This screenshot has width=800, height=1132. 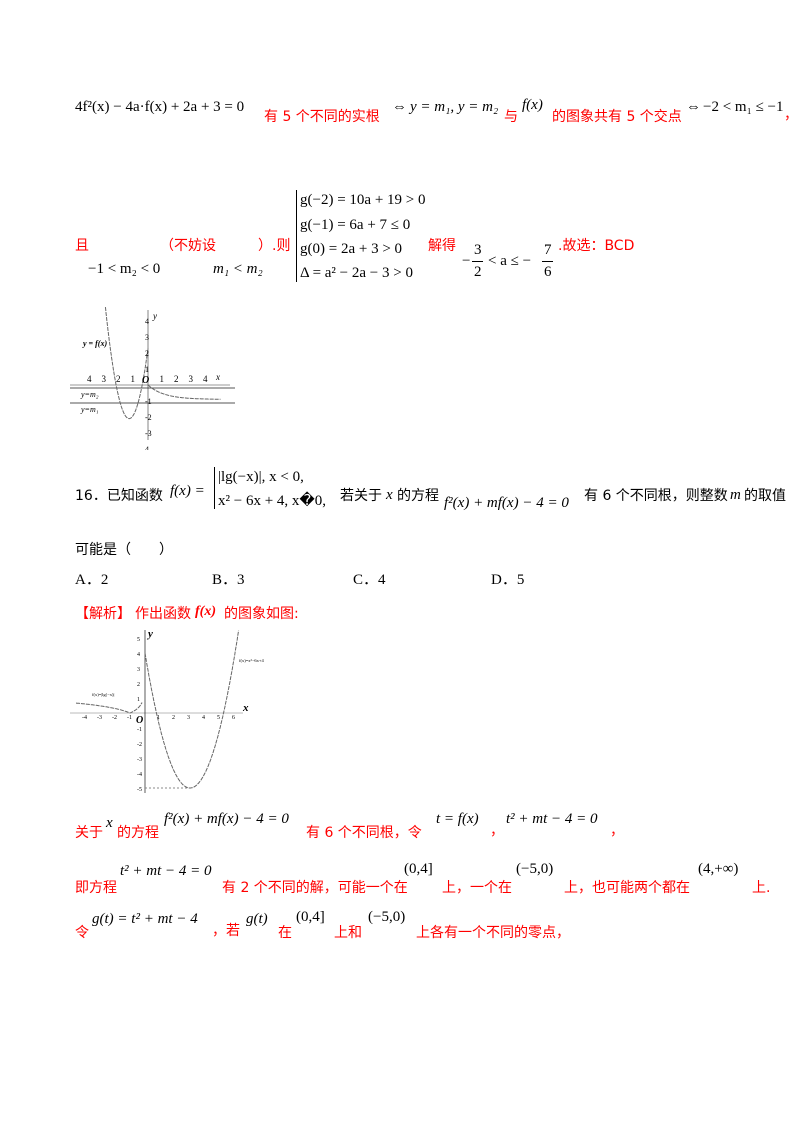 What do you see at coordinates (187, 491) in the screenshot?
I see `equation: f(x) =` at bounding box center [187, 491].